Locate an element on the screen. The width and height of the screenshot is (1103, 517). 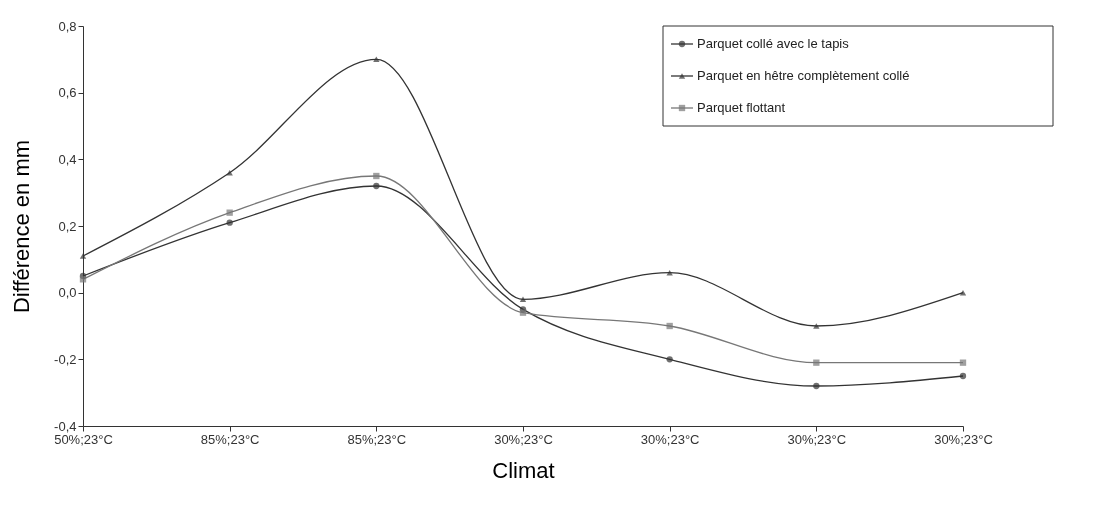
x-tick-label: 50%;23°C is located at coordinates (83, 439).